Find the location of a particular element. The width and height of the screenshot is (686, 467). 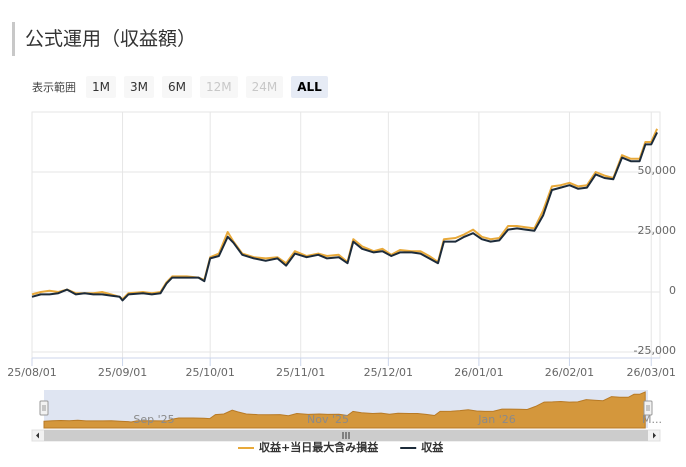

range-button: 3M is located at coordinates (139, 87).